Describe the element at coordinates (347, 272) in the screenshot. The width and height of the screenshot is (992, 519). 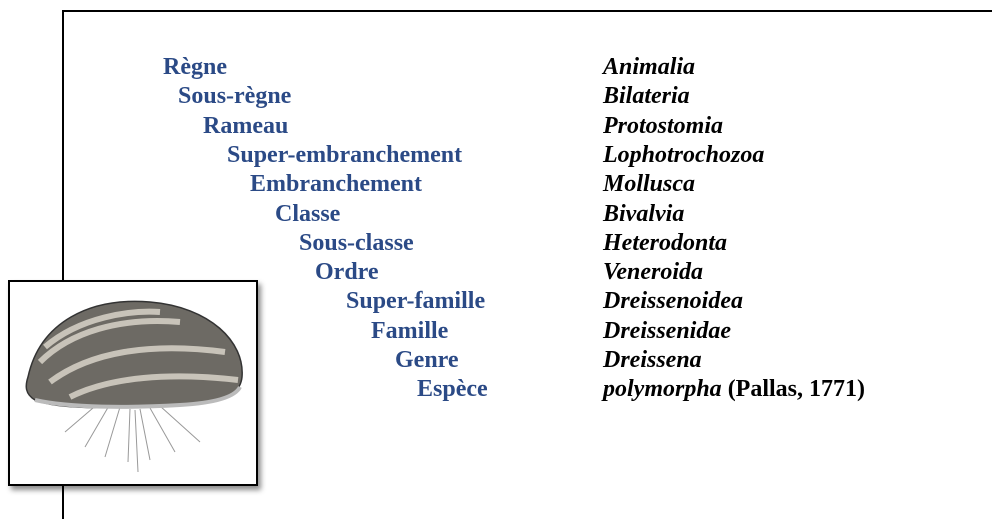
I see `rank-label: Ordre` at that location.